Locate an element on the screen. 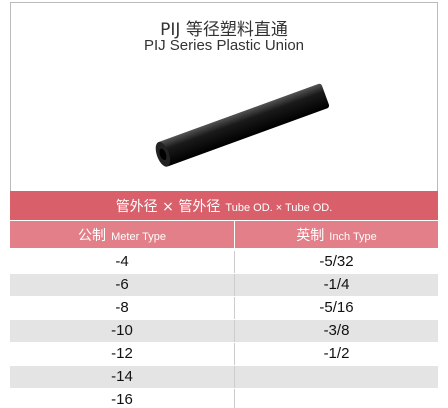 The image size is (448, 408). metric-cell: -16 is located at coordinates (122, 398).